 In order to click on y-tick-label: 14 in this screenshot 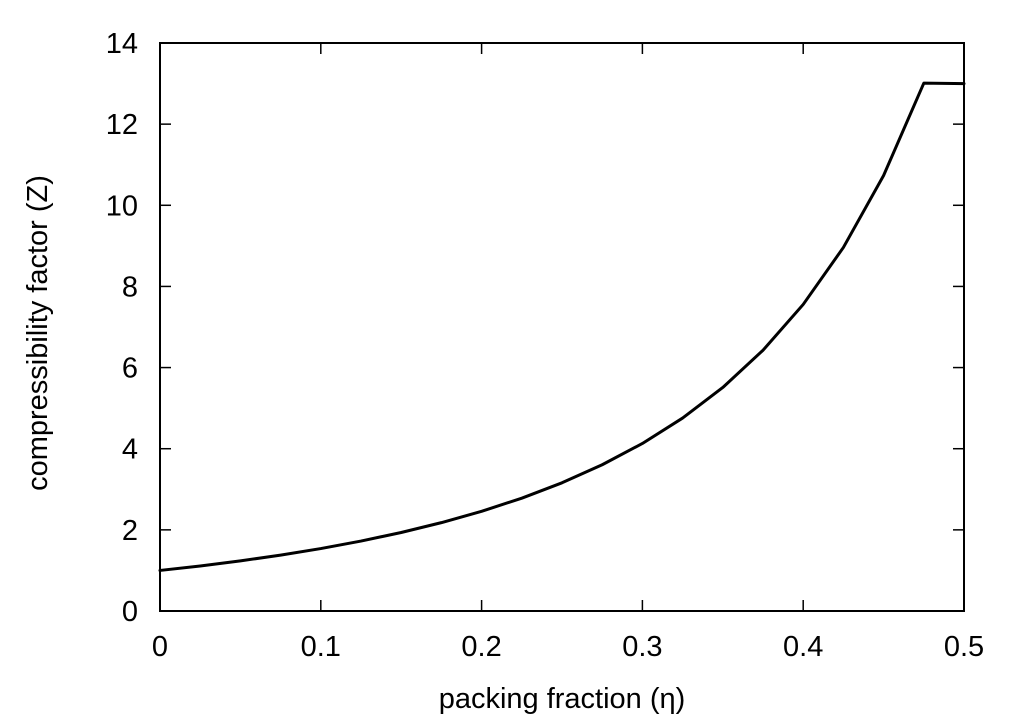, I will do `click(122, 44)`.